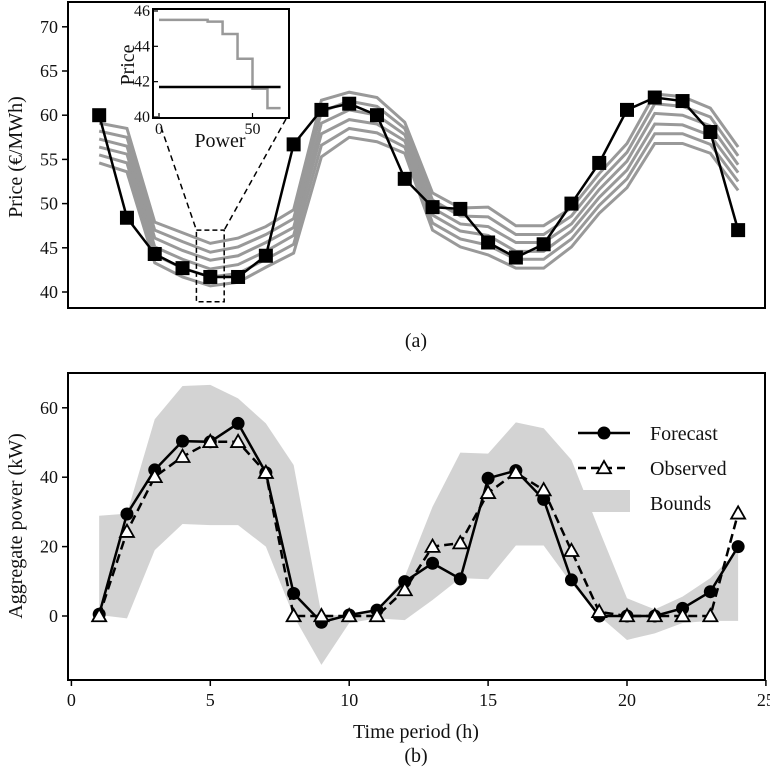  What do you see at coordinates (49, 27) in the screenshot?
I see `y-tick-label: 70` at bounding box center [49, 27].